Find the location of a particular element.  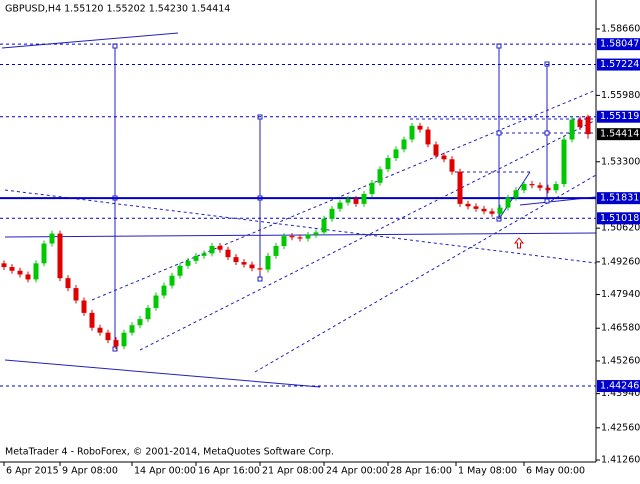

level-label: 1.57224 is located at coordinates (619, 64).